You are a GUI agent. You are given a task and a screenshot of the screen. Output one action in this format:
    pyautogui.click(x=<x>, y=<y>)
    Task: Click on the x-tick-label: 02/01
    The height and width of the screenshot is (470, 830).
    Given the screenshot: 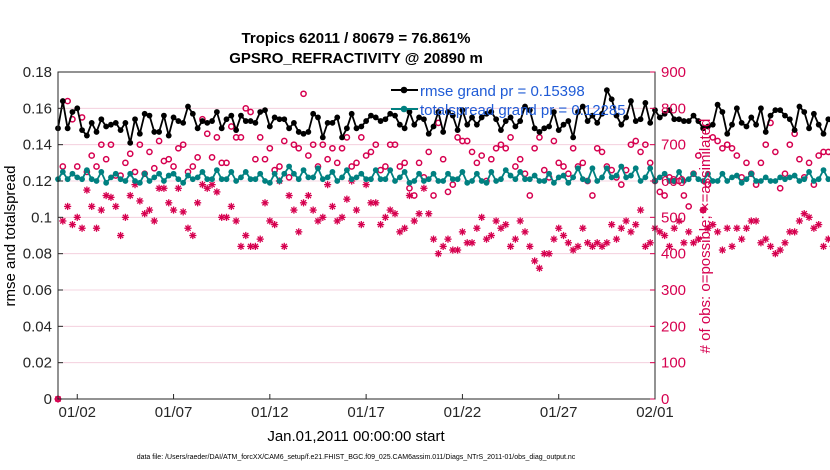 What is the action you would take?
    pyautogui.click(x=655, y=412)
    